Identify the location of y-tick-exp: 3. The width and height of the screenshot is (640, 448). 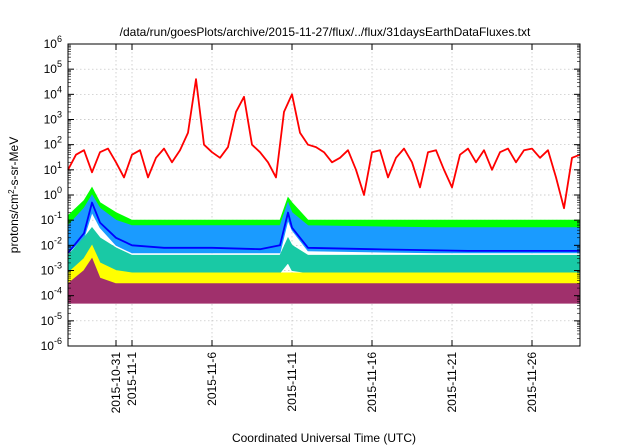
(59, 115).